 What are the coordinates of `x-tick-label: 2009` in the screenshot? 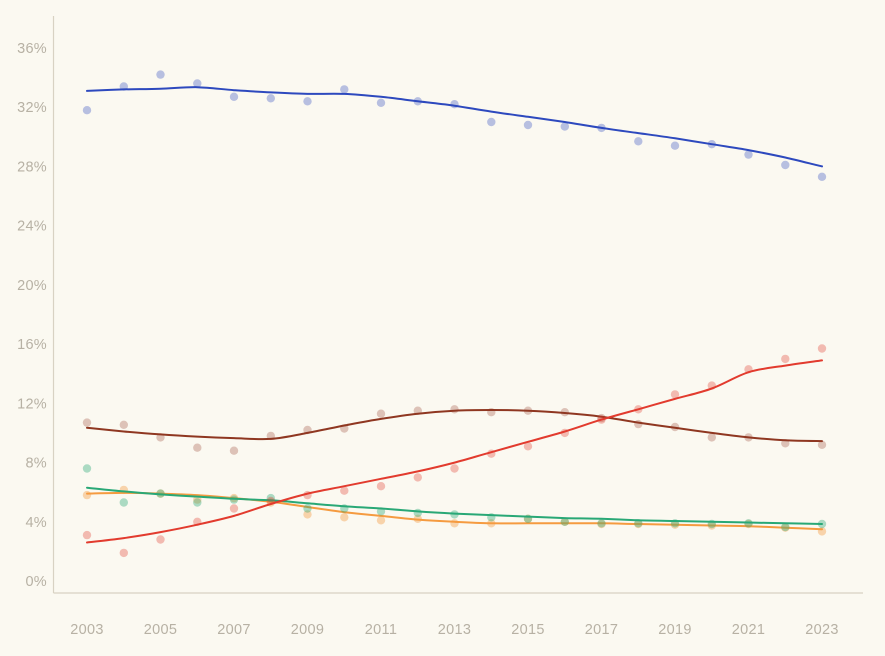 It's located at (307, 630).